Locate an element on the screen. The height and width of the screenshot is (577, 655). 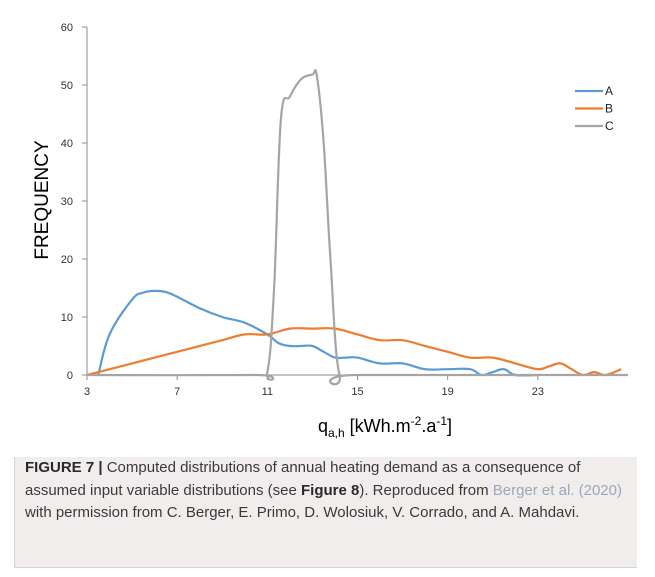
series-line-a is located at coordinates (317, 333).